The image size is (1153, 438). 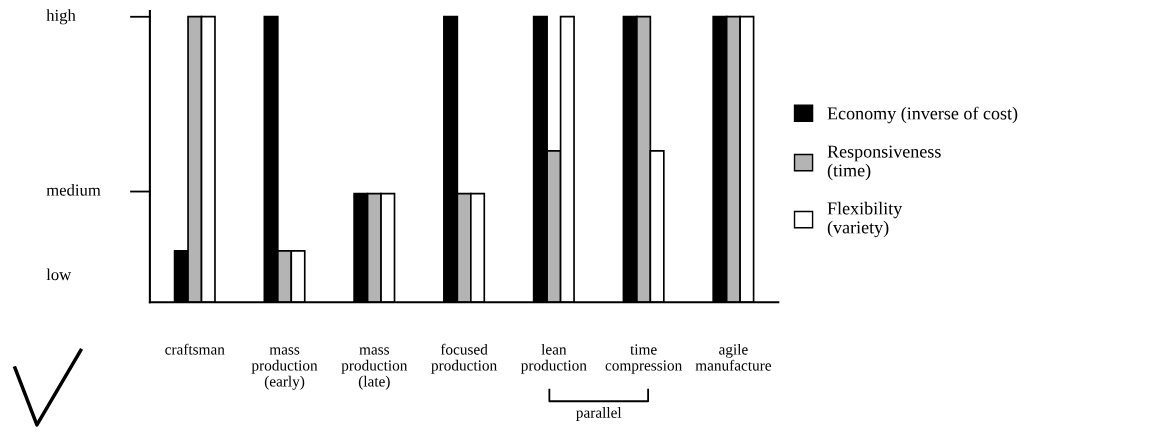 I want to click on legend-label: Economy (inverse of cost), so click(x=922, y=115).